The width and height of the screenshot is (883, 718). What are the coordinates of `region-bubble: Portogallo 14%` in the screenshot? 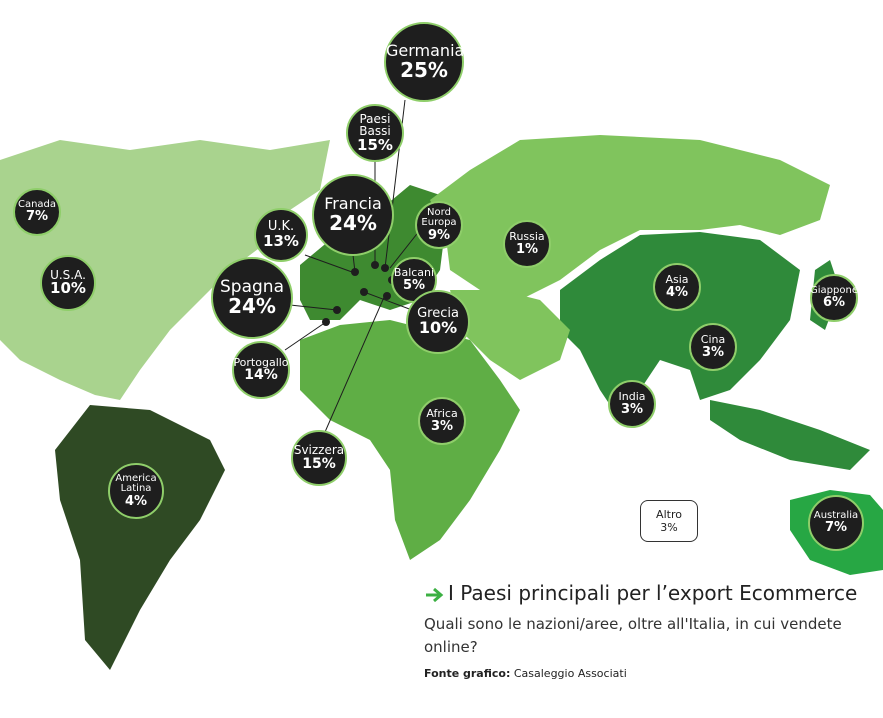 It's located at (261, 370).